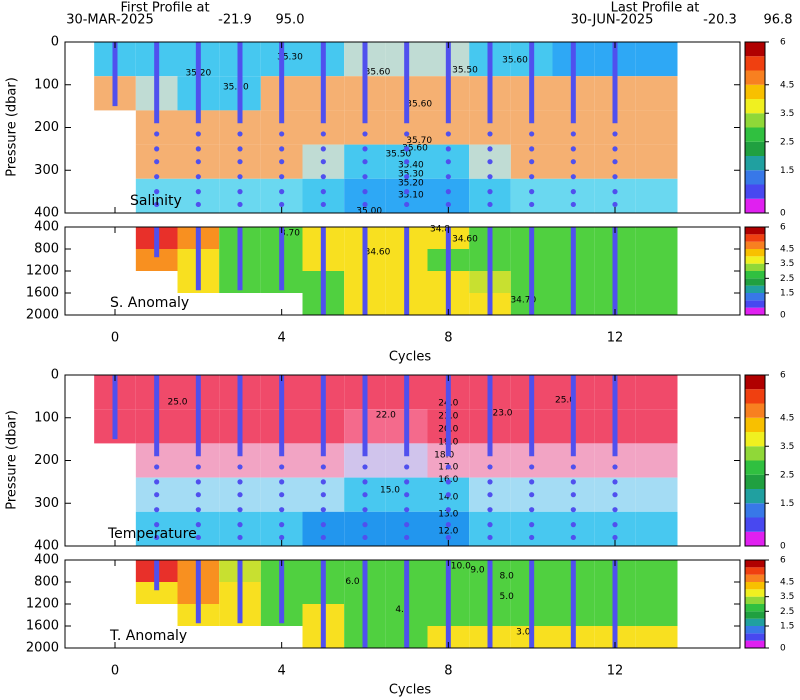 Image resolution: width=800 pixels, height=700 pixels. Describe the element at coordinates (46, 227) in the screenshot. I see `y-tick-label: 400` at that location.